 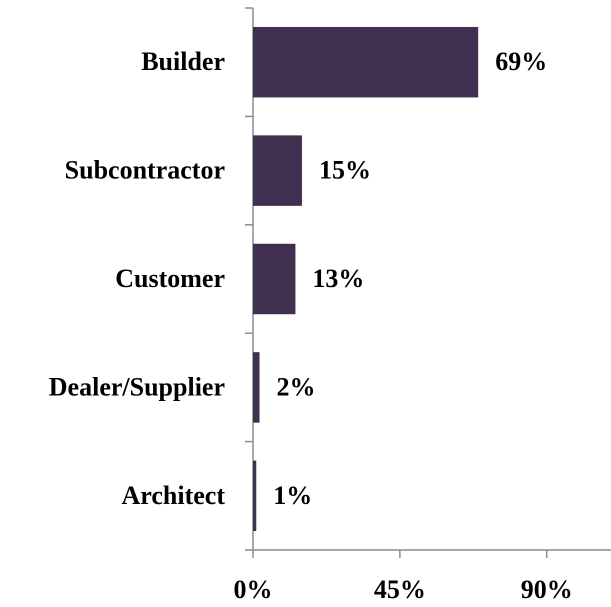 What do you see at coordinates (400, 589) in the screenshot?
I see `x-tick-label: 45%` at bounding box center [400, 589].